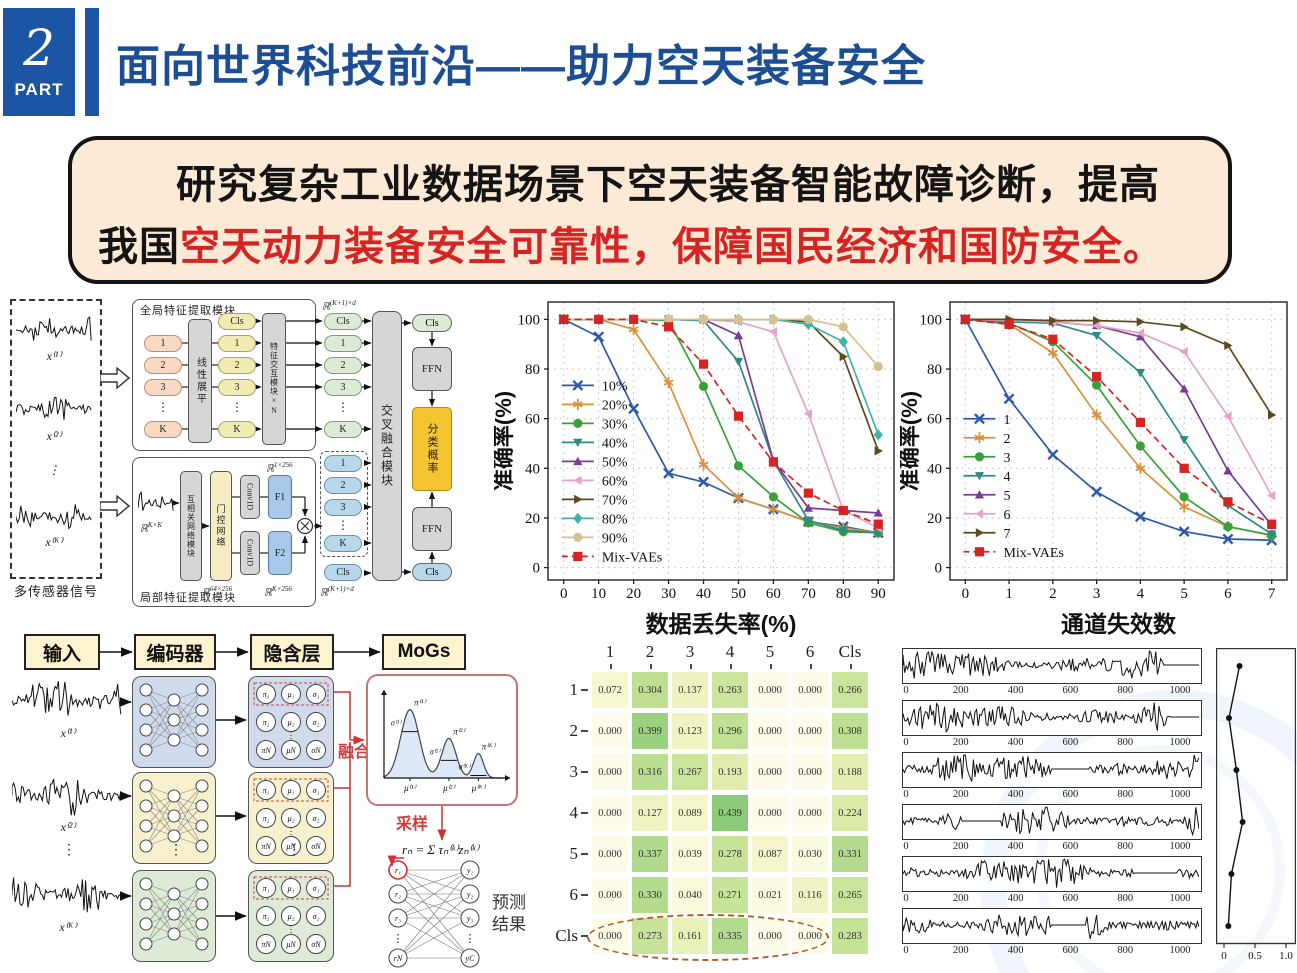  What do you see at coordinates (690, 854) in the screenshot?
I see `heatmap-cell: 0.039` at bounding box center [690, 854].